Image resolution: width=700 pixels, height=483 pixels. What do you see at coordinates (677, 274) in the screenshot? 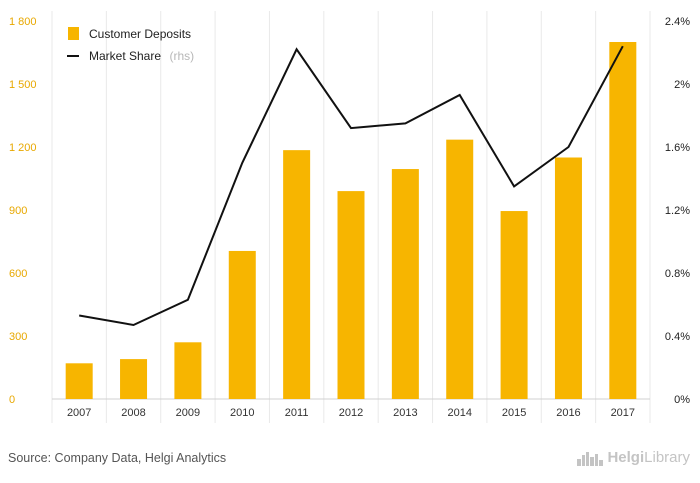
I see `y-right-tick-label: 0.8%` at bounding box center [677, 274].